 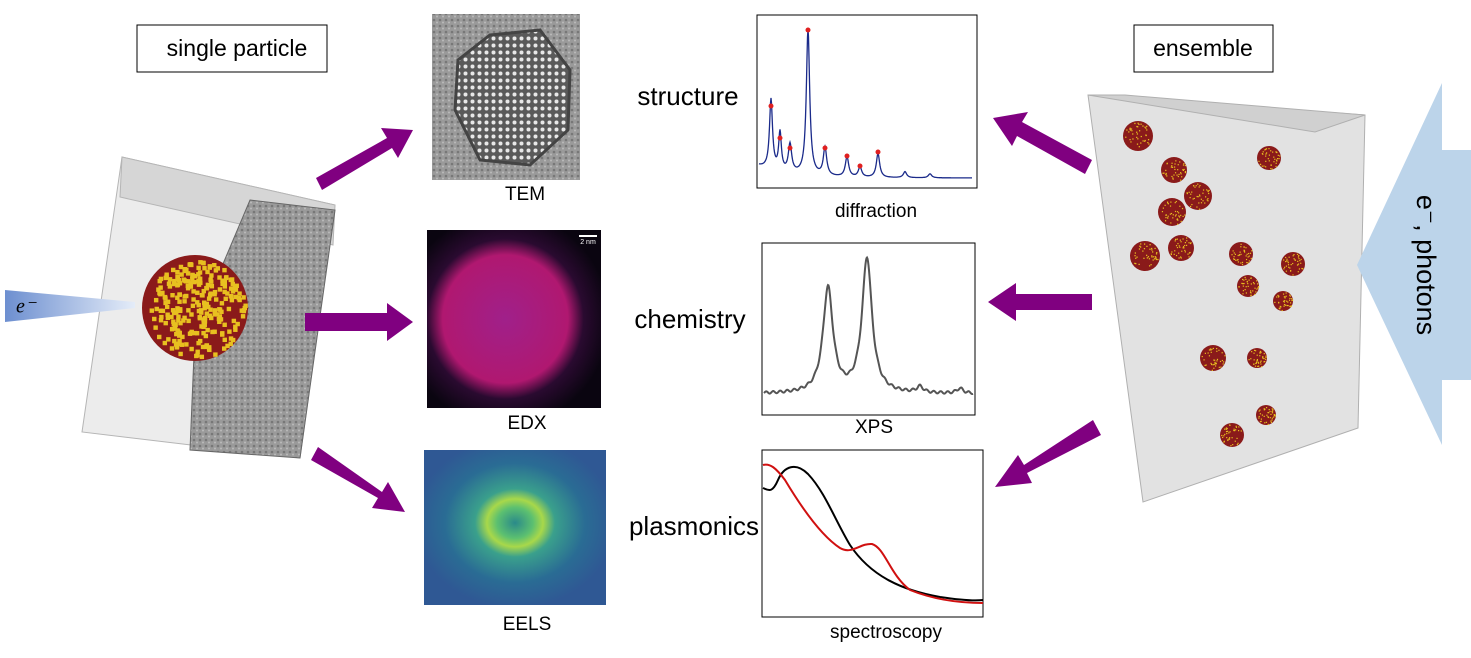 What do you see at coordinates (1203, 48) in the screenshot?
I see `ensemble-label: ensemble` at bounding box center [1203, 48].